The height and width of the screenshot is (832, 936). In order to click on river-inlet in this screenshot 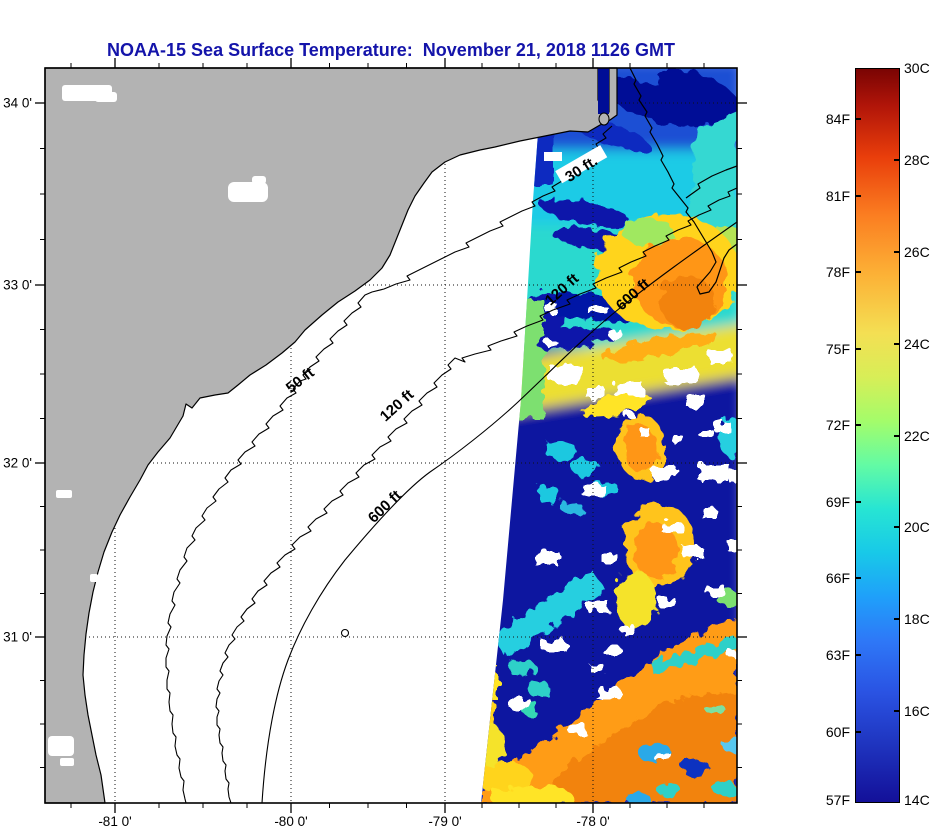, I will do `click(603, 91)`.